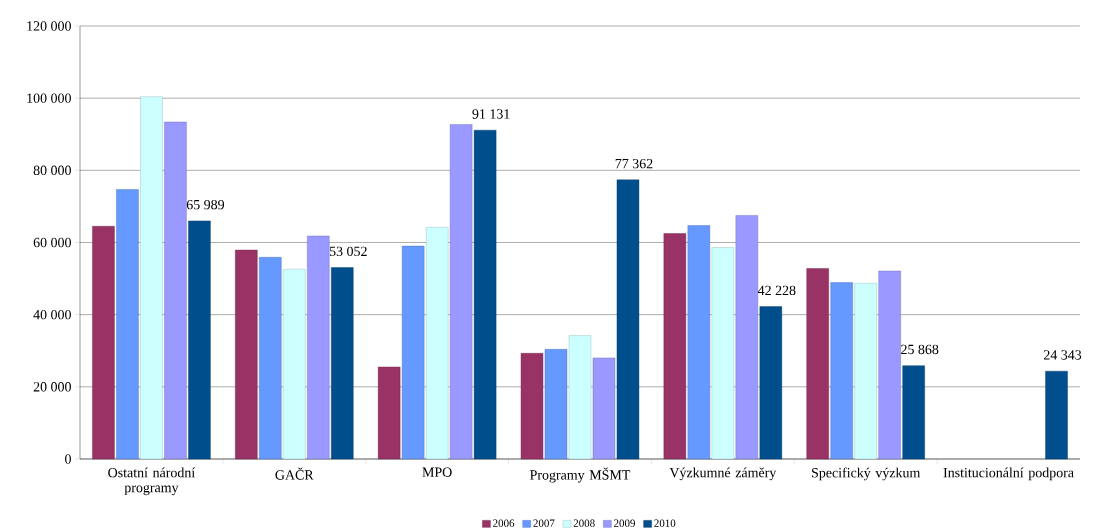 The height and width of the screenshot is (532, 1098). I want to click on y-tick-label: 60 000, so click(52, 242).